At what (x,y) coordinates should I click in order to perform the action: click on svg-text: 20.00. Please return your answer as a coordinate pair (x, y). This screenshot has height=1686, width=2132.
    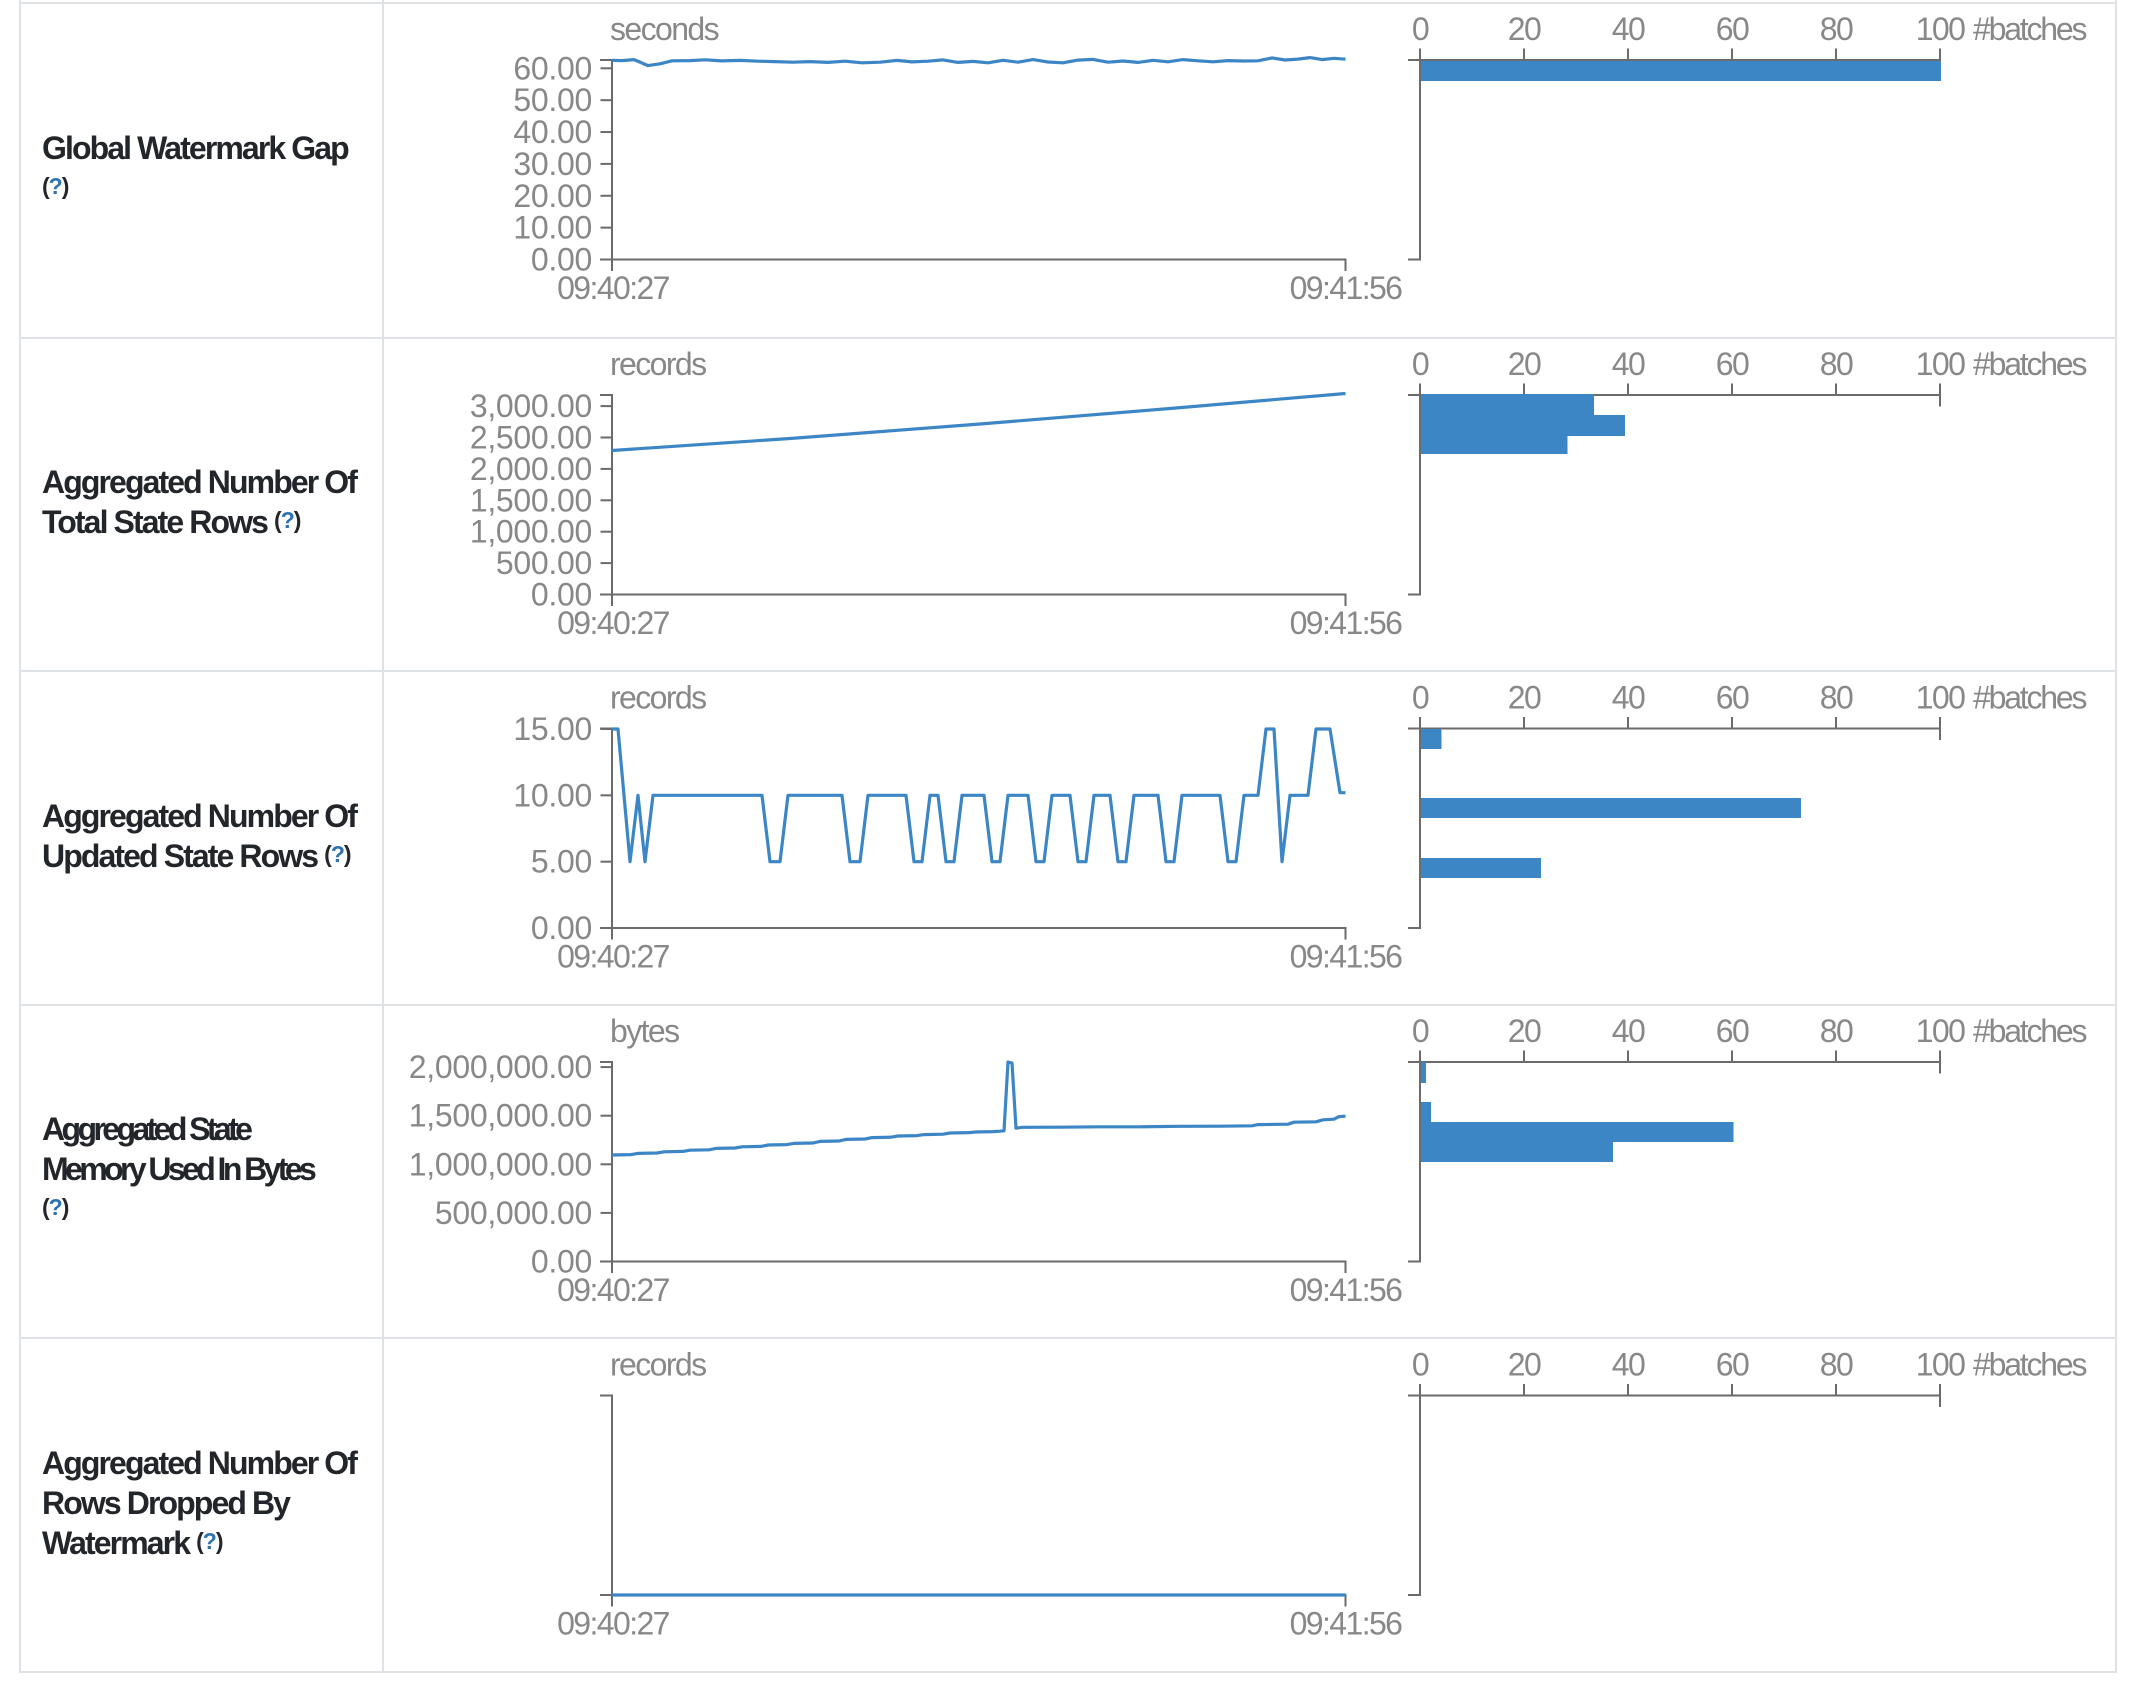
    Looking at the image, I should click on (552, 196).